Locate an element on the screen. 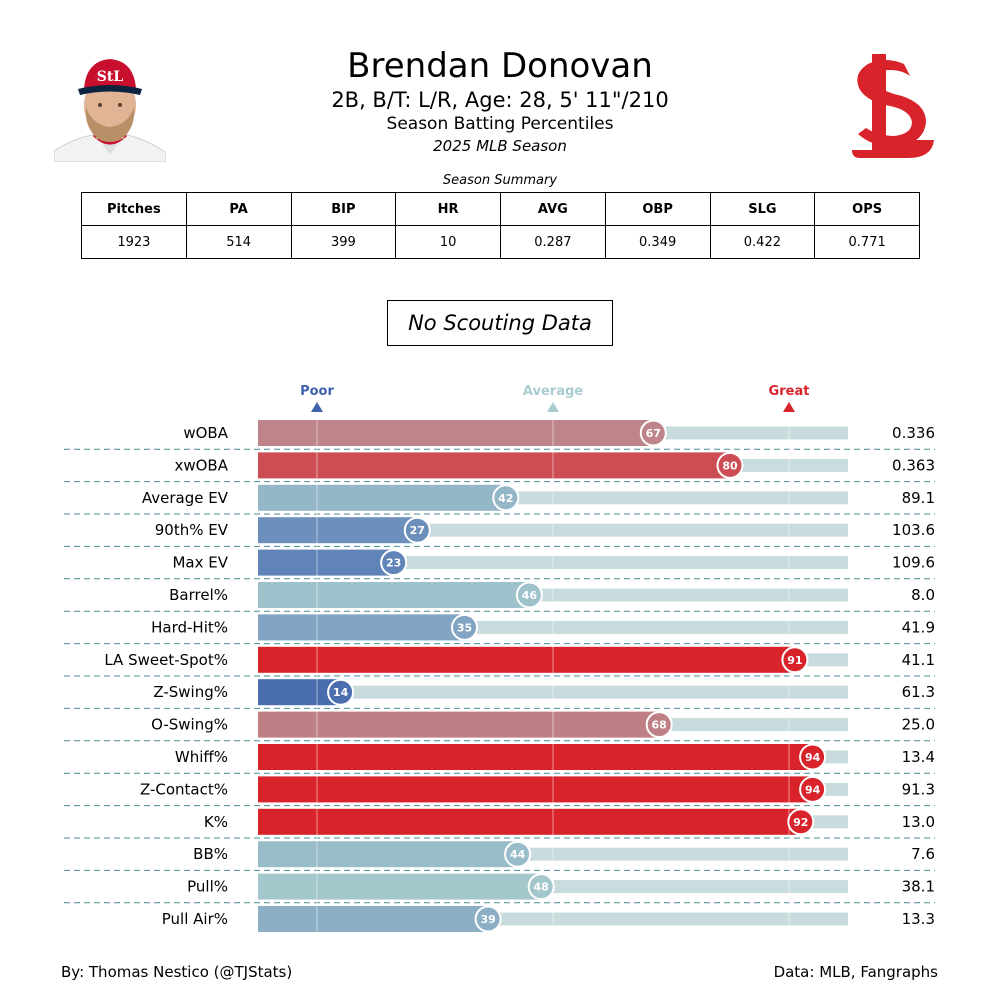  stat-value: 38.1 is located at coordinates (918, 887).